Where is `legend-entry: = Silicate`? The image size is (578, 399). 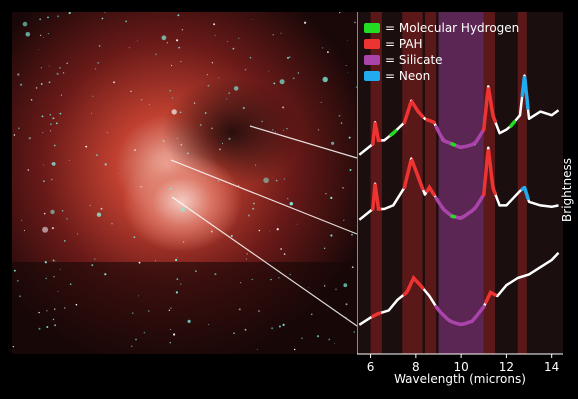
legend-entry: = Silicate is located at coordinates (441, 60).